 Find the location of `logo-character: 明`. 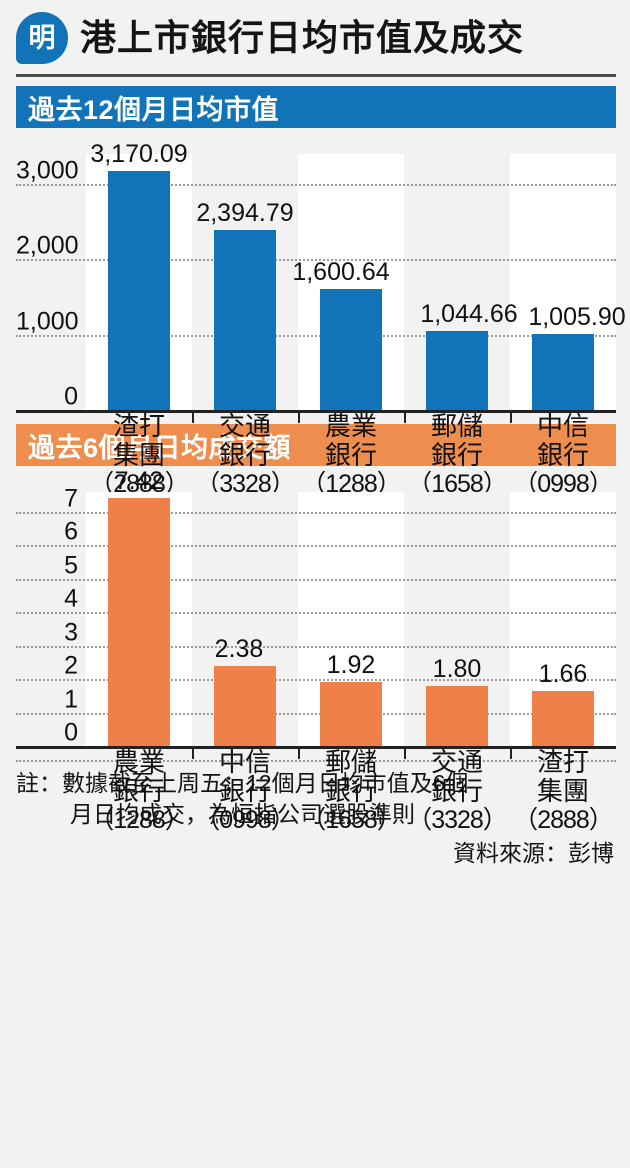

logo-character: 明 is located at coordinates (42, 38).